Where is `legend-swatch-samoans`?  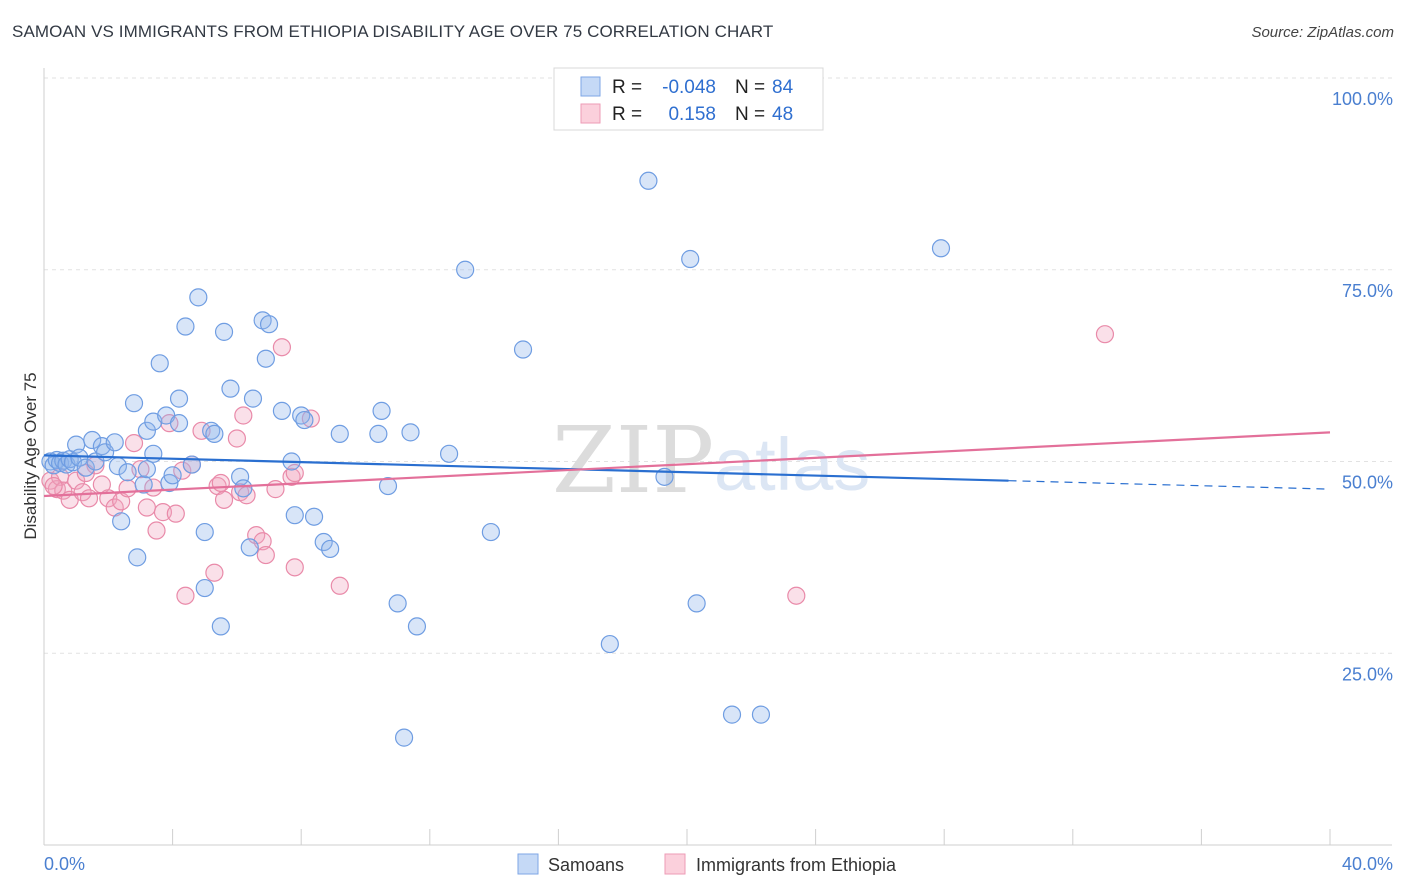
legend-swatch-samoans is located at coordinates (590, 86).